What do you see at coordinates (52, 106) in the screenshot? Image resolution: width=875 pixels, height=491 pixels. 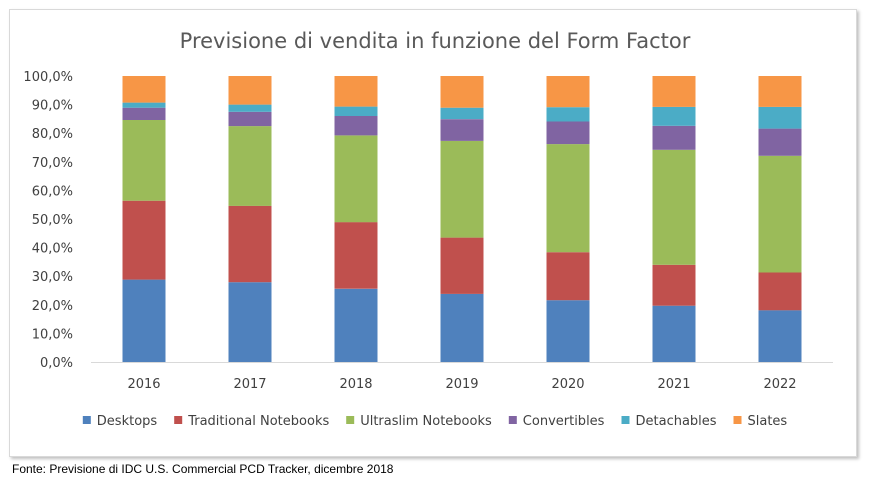 I see `y-tick-label: 90,0%` at bounding box center [52, 106].